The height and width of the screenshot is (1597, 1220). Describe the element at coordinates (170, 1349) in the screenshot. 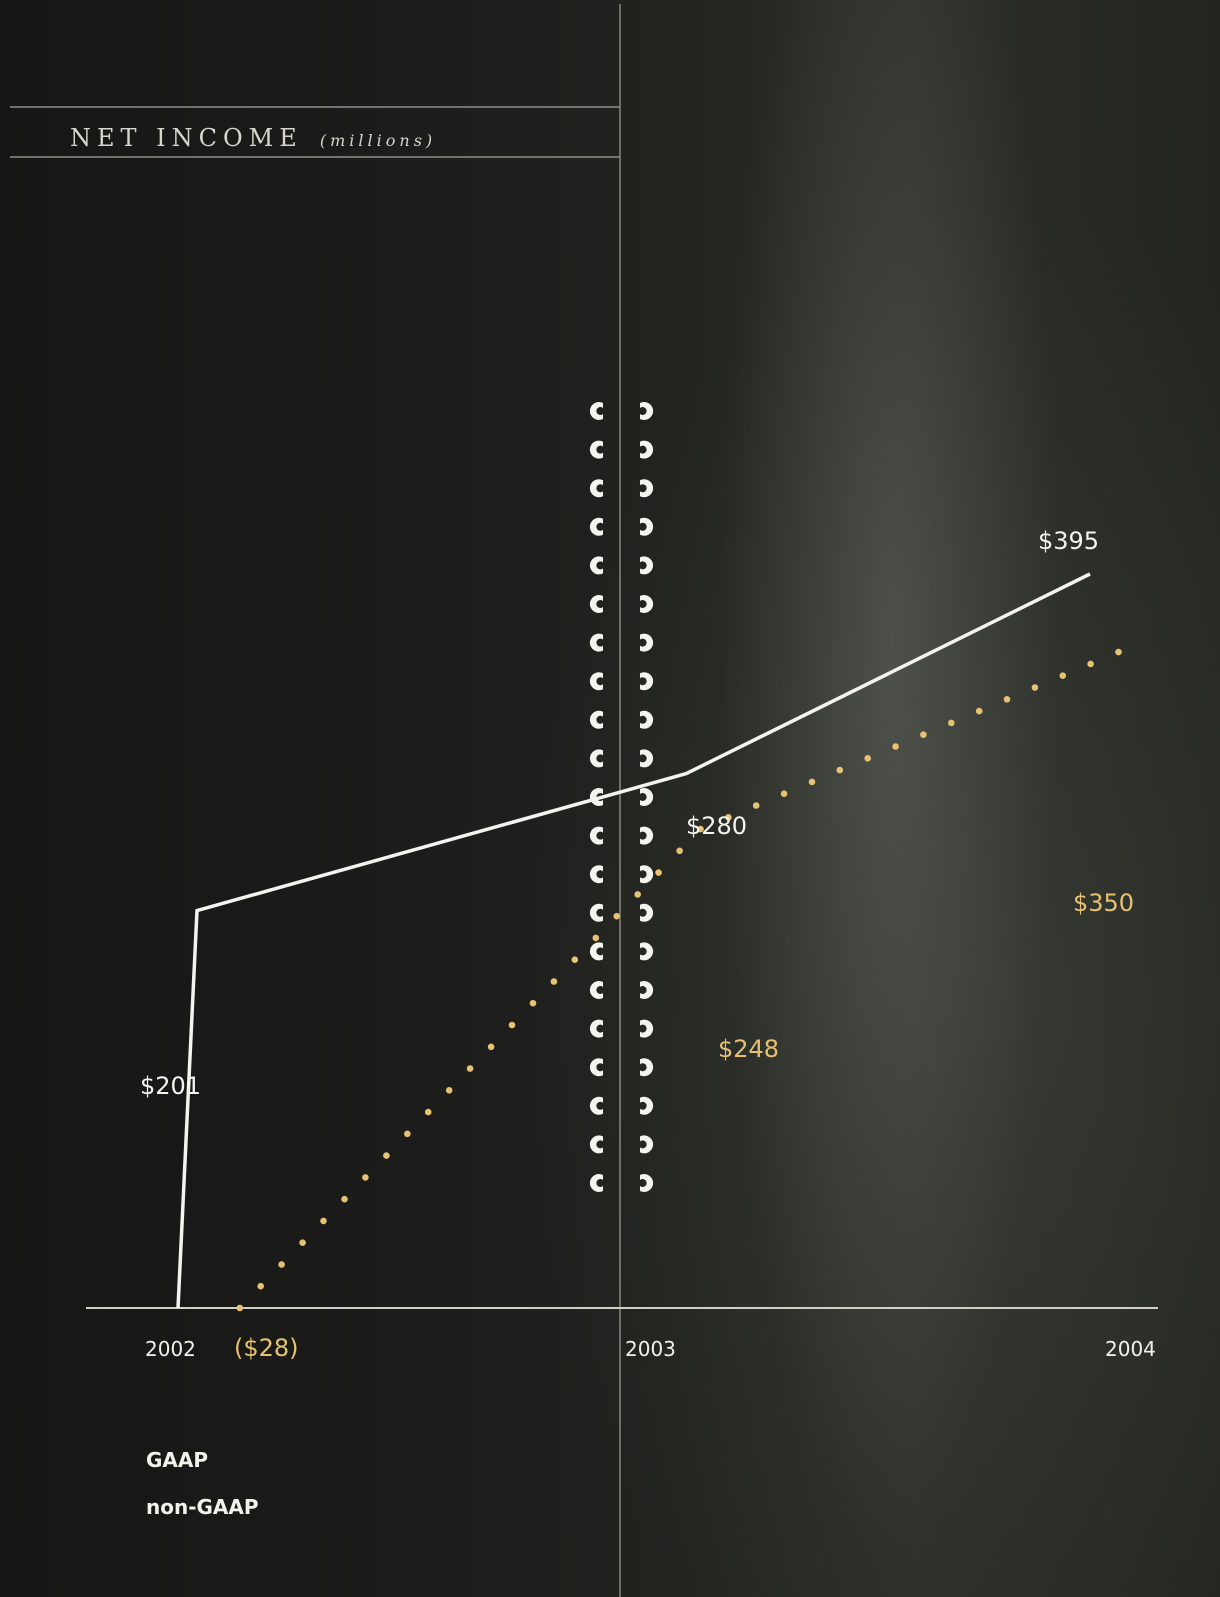

I see `x-tick-label-2002: 2002` at that location.